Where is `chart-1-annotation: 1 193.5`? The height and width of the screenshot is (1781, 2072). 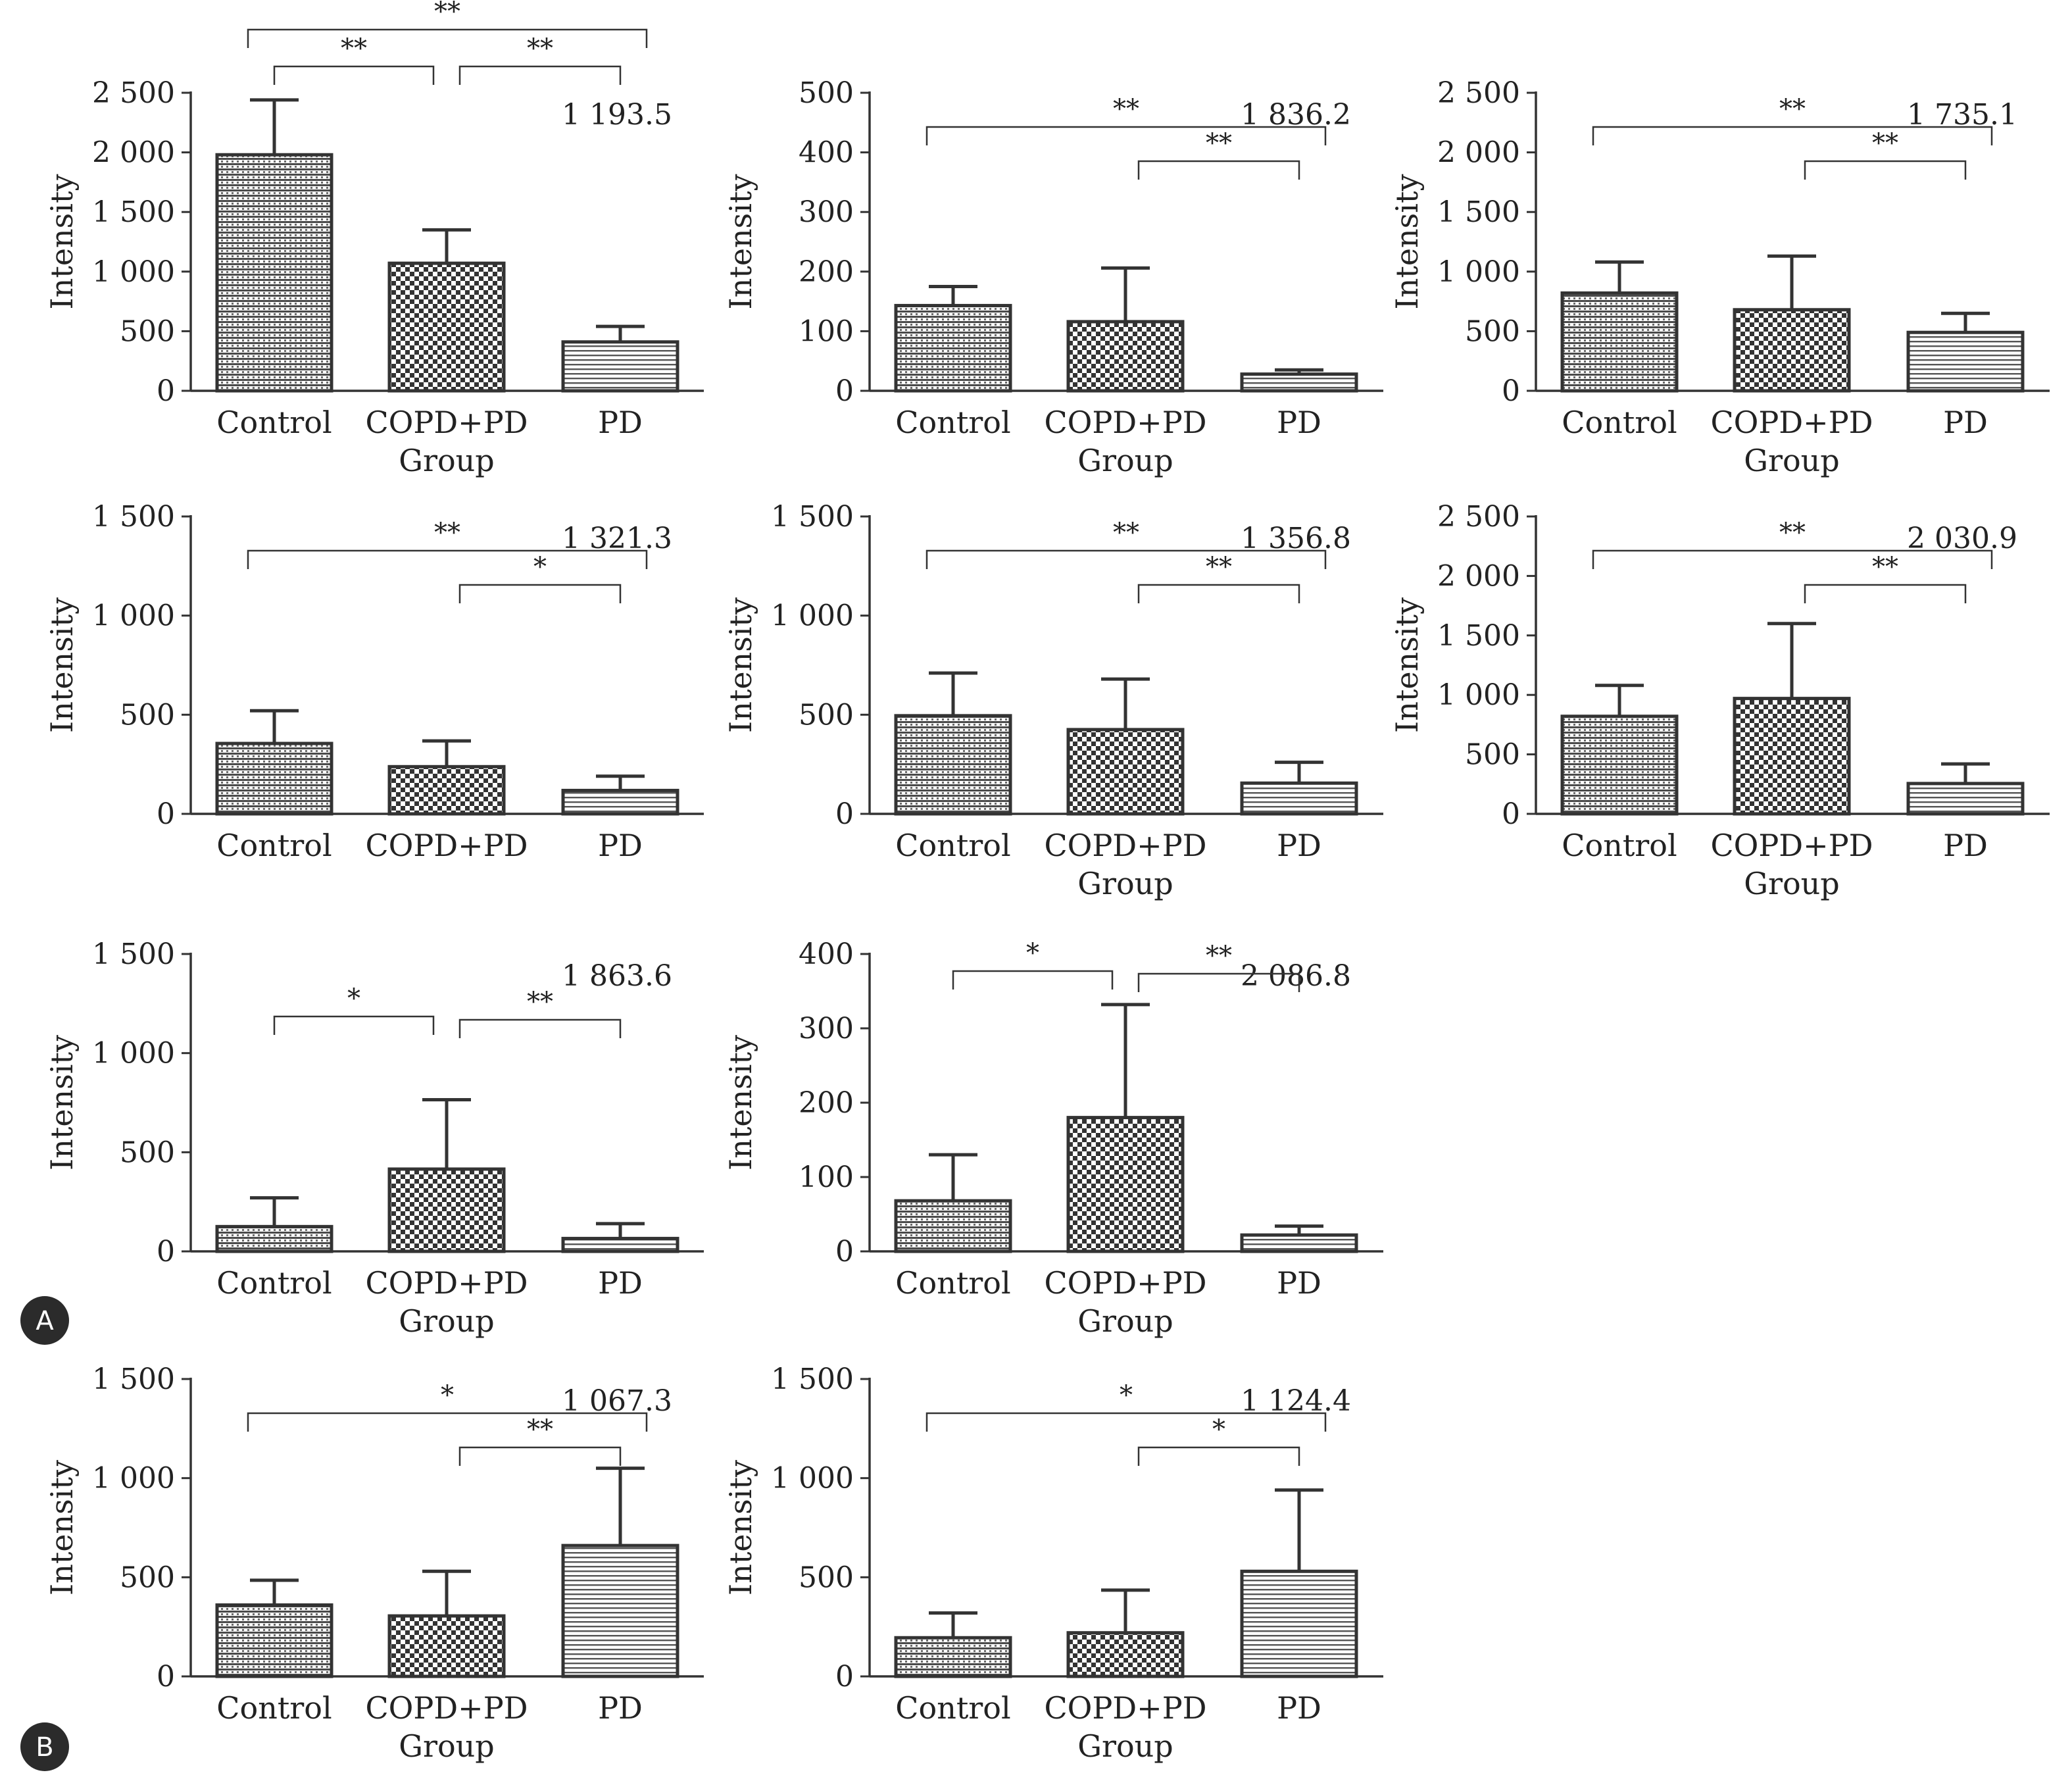 chart-1-annotation: 1 193.5 is located at coordinates (617, 115).